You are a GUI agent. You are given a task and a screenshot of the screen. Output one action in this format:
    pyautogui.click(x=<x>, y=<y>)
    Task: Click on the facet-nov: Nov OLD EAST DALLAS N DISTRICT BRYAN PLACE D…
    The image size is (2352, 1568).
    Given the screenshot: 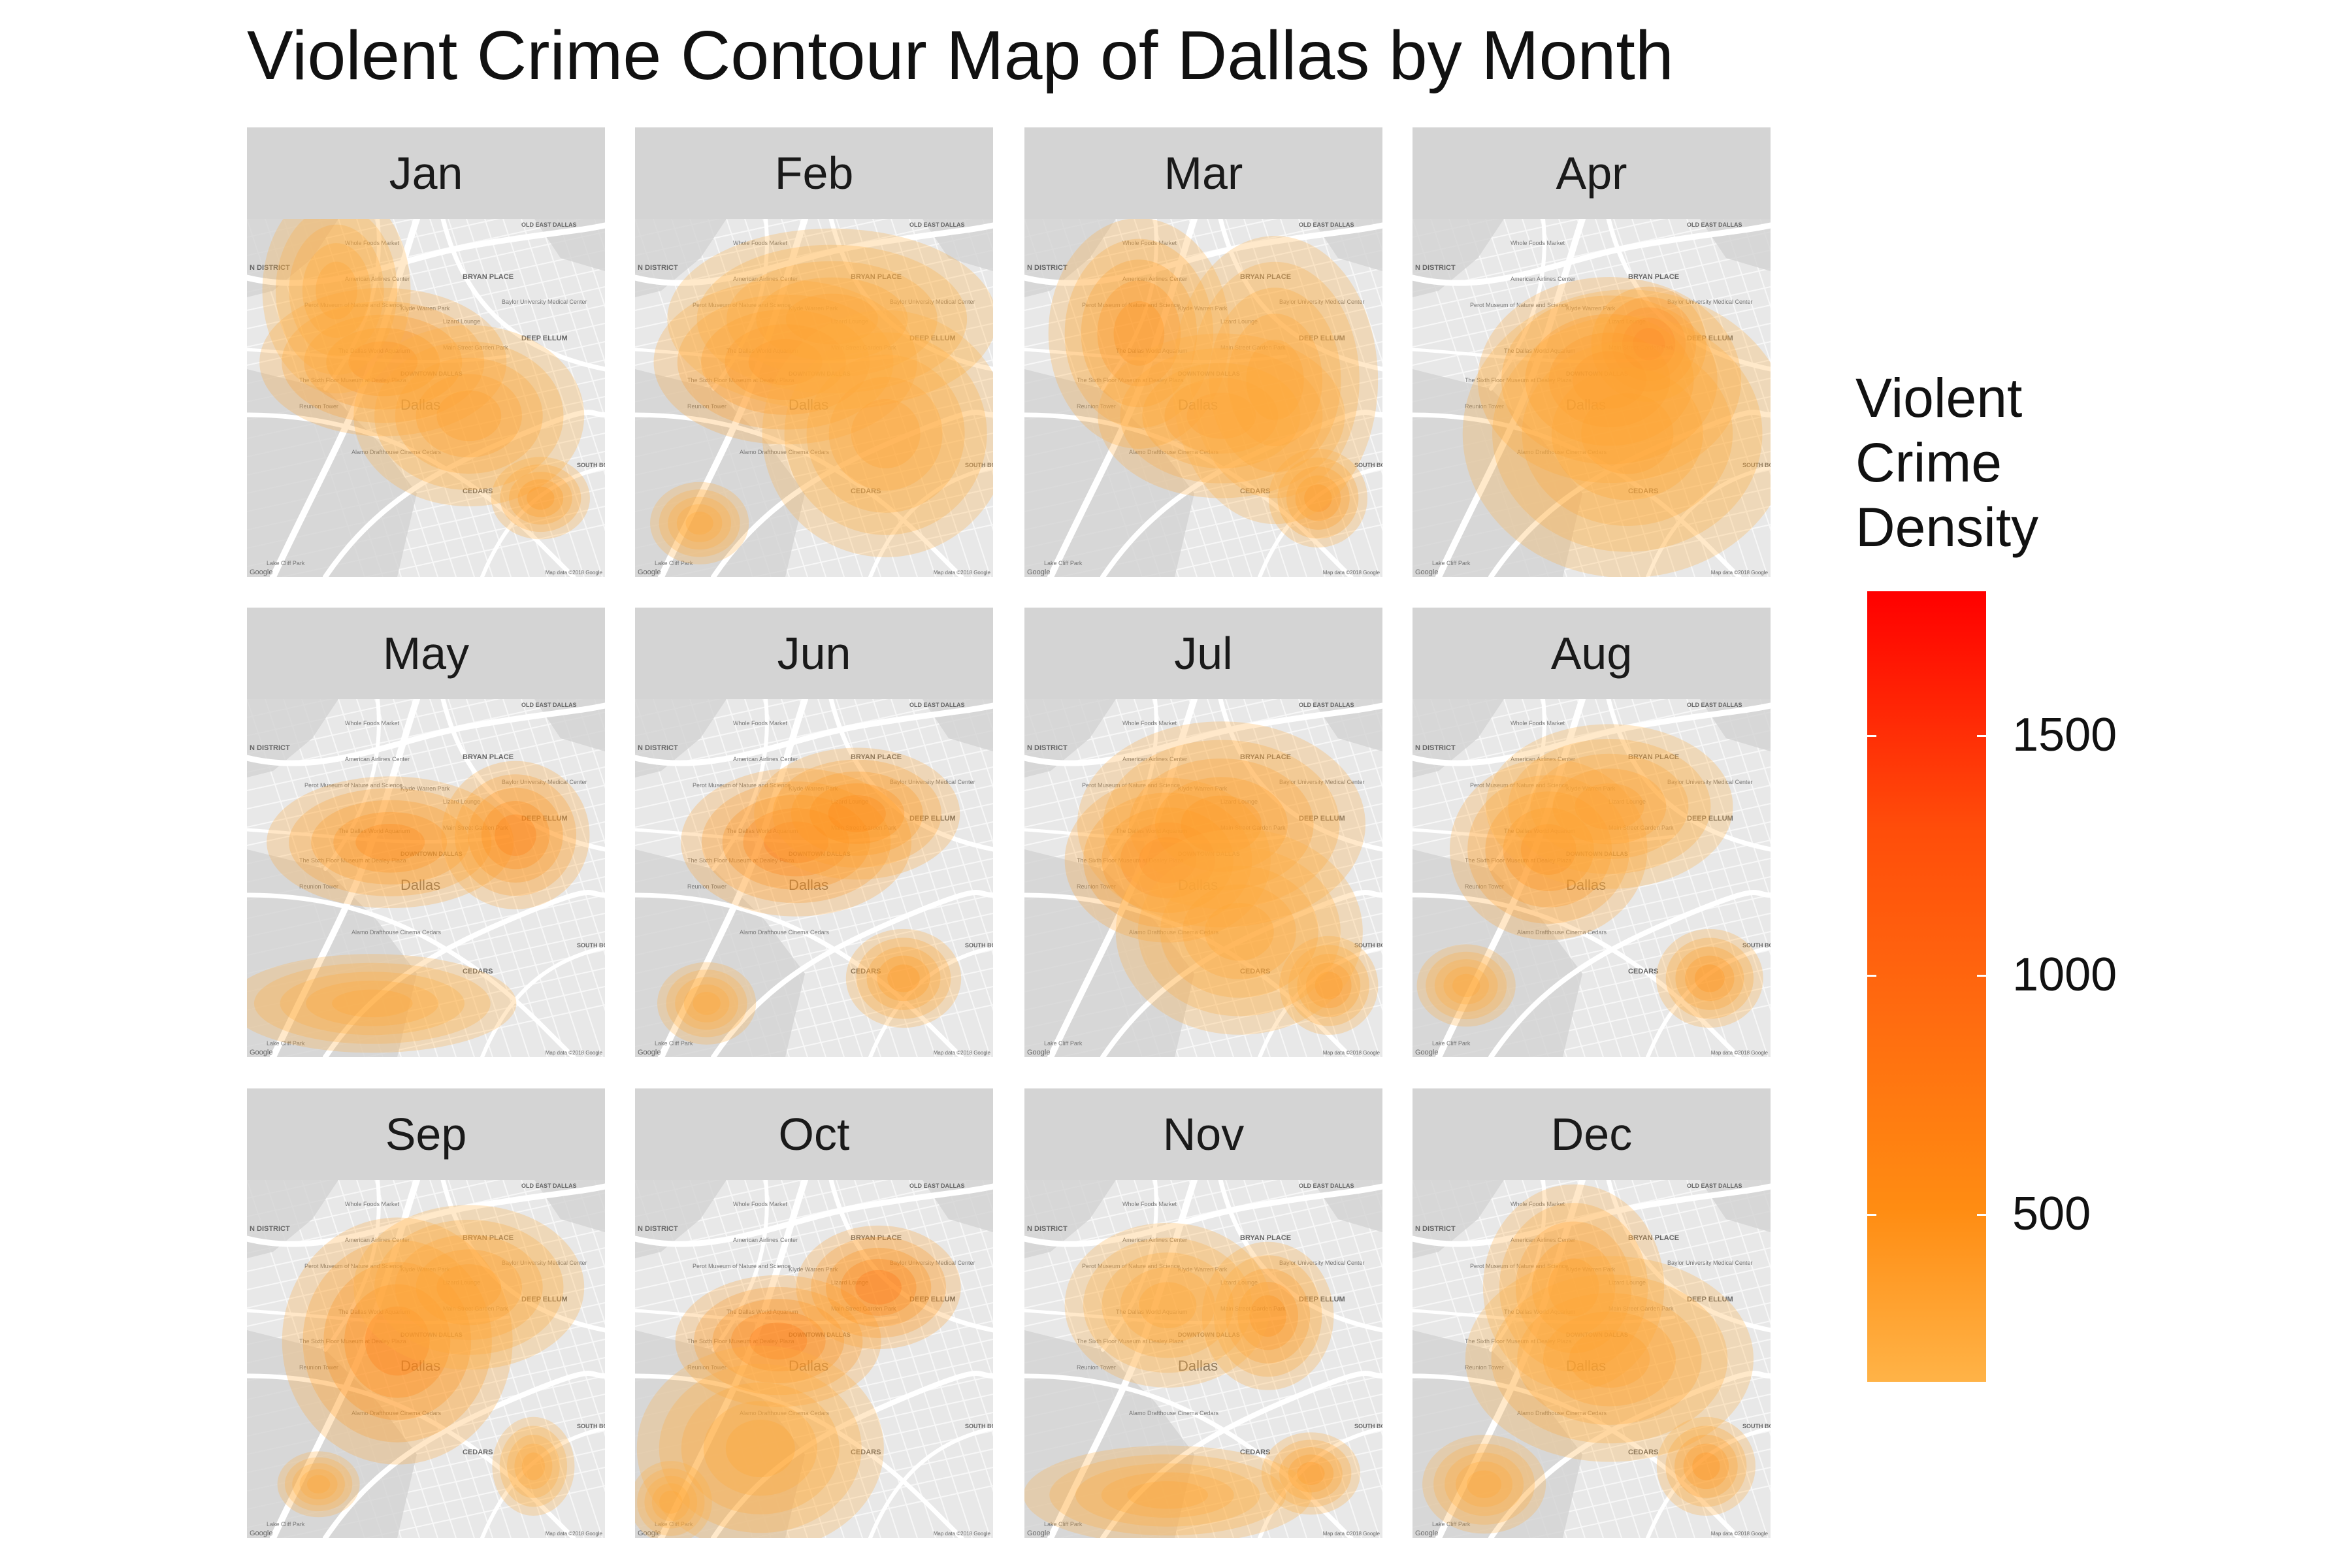 What is the action you would take?
    pyautogui.click(x=1203, y=1313)
    